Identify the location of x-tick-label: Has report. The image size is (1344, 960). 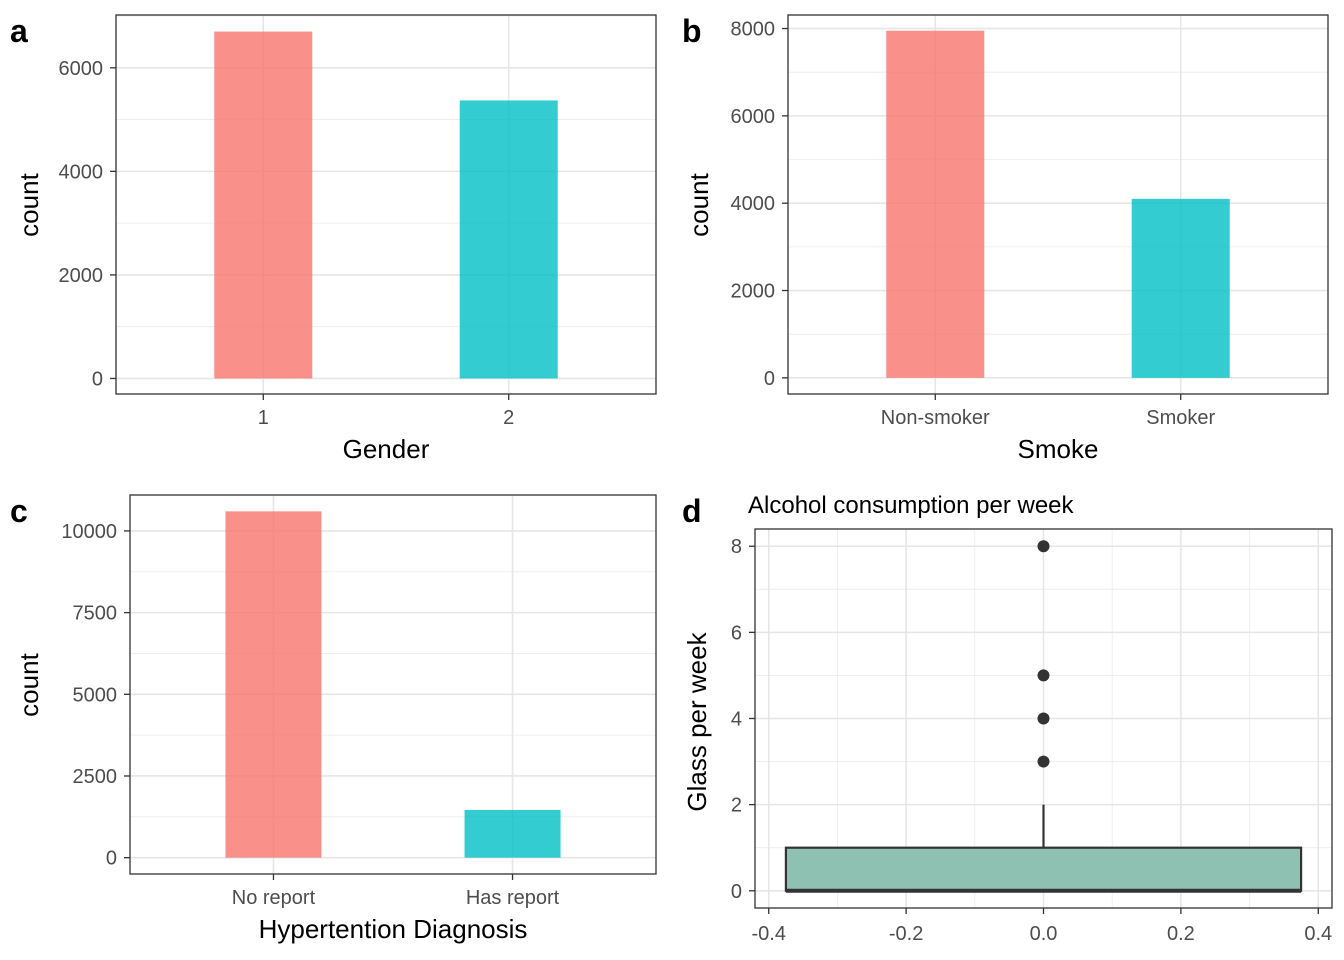
(513, 898).